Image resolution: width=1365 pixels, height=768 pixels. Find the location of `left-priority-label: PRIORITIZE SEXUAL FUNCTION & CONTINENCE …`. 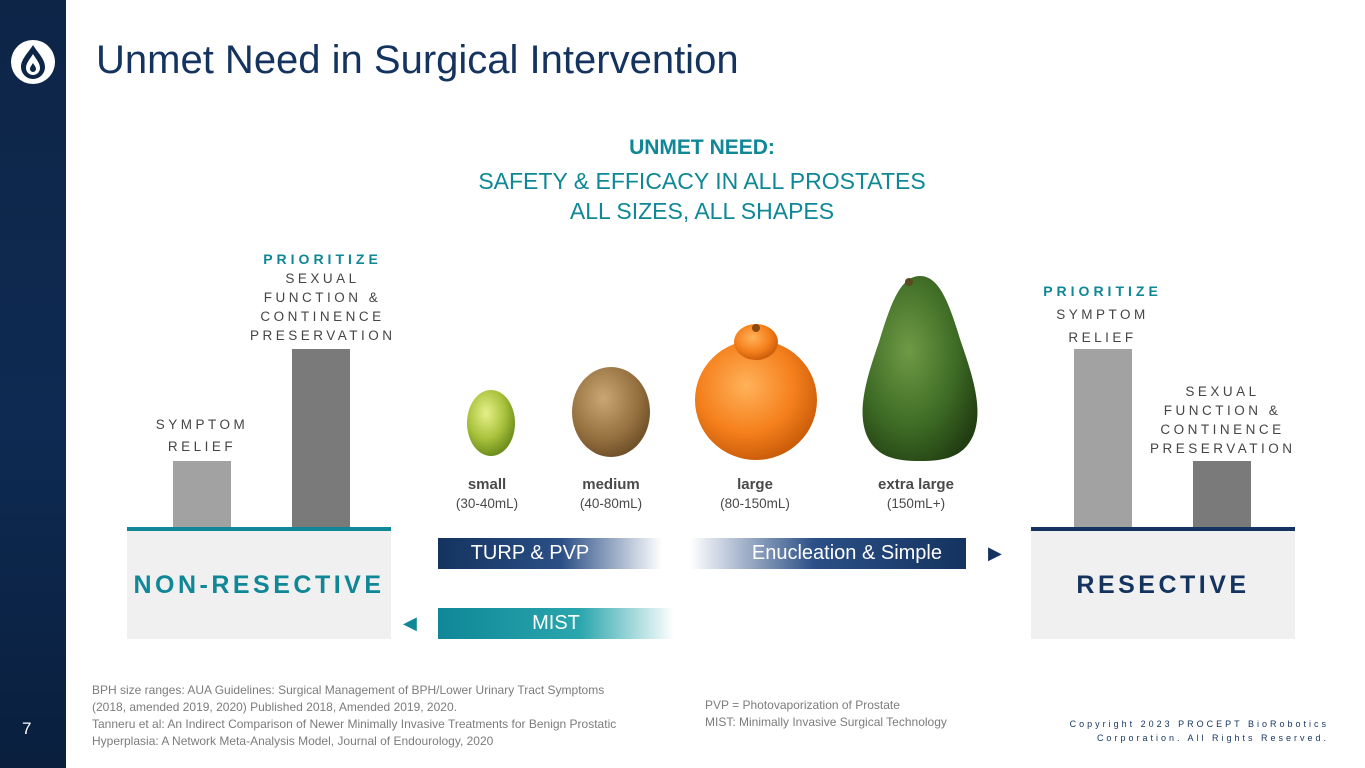

left-priority-label: PRIORITIZE SEXUAL FUNCTION & CONTINENCE … is located at coordinates (322, 297).